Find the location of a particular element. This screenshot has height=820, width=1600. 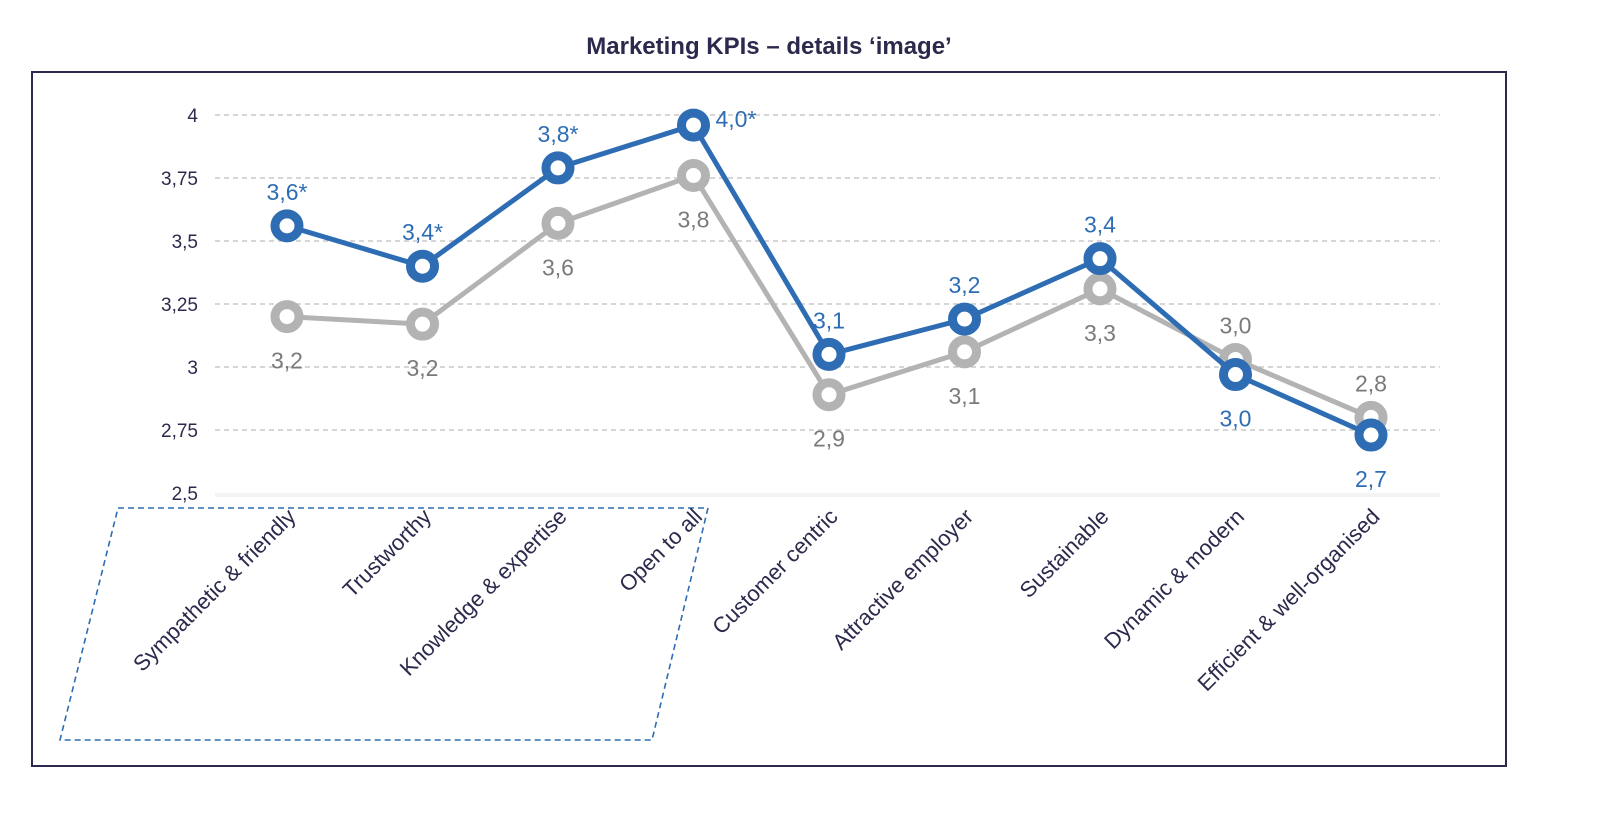

y-tick-label: 2,5 is located at coordinates (185, 494).